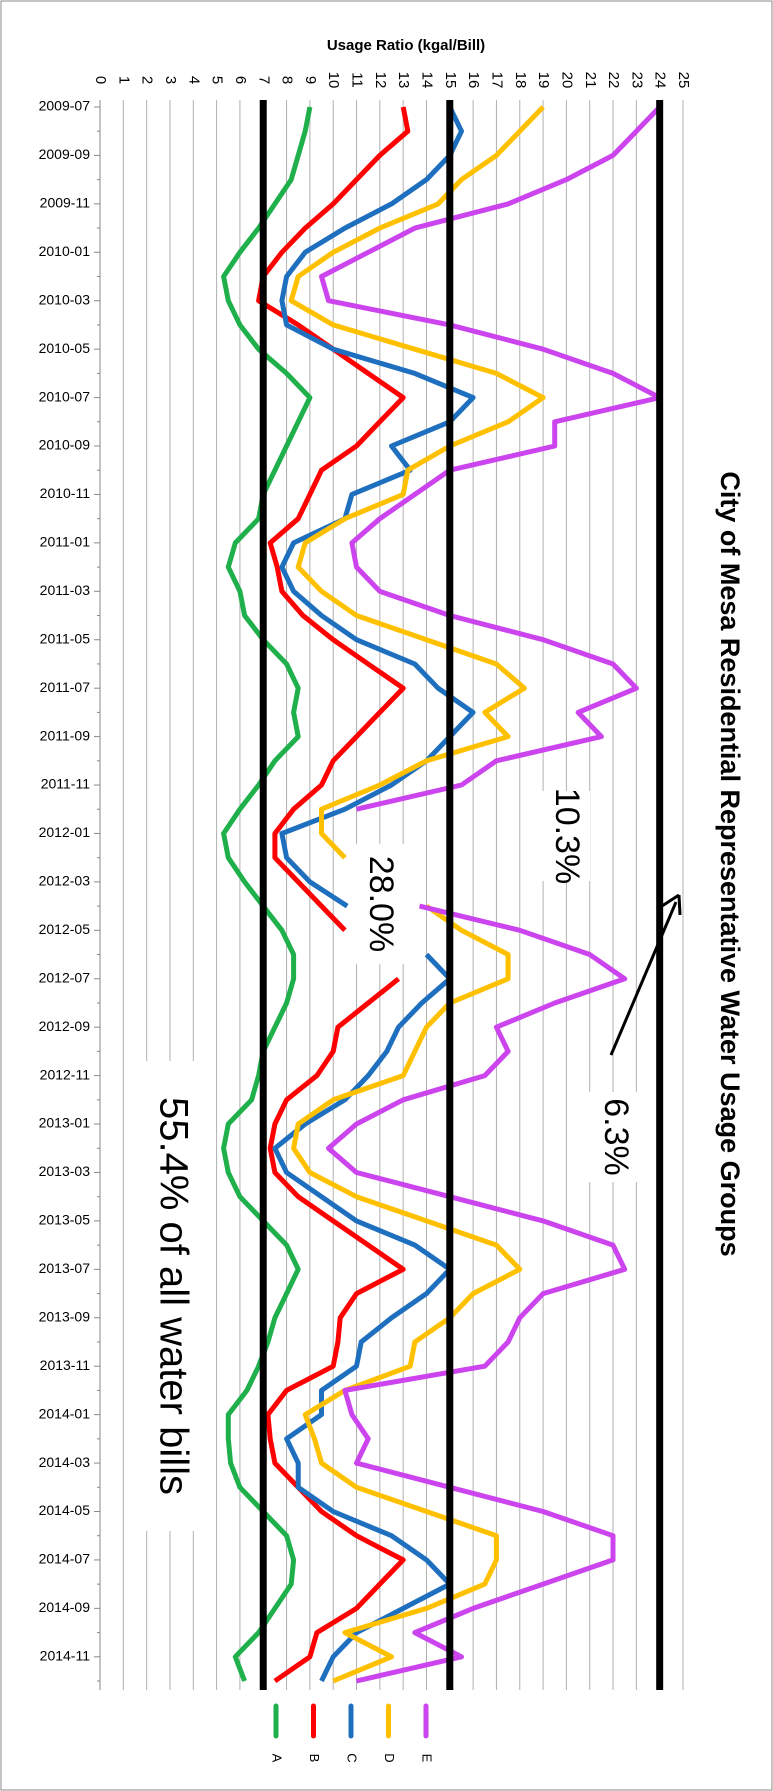 The height and width of the screenshot is (1791, 773). Describe the element at coordinates (590, 80) in the screenshot. I see `x-tick-label: 21` at that location.